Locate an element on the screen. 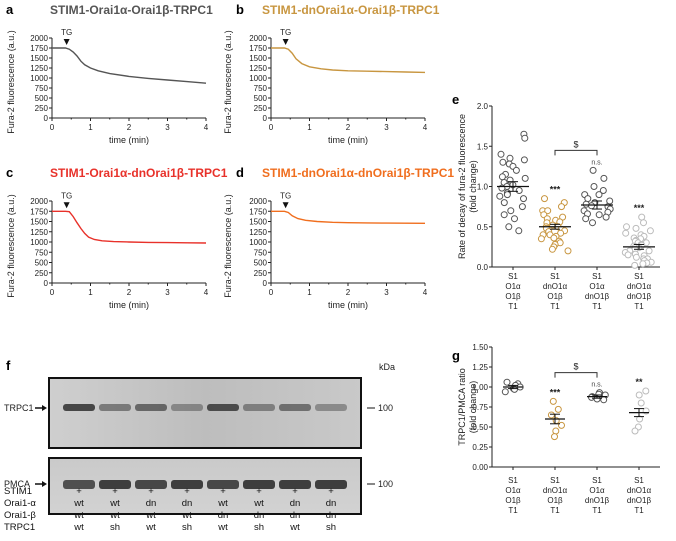 This screenshot has height=541, width=676. x-tick-label: 0 is located at coordinates (52, 127).